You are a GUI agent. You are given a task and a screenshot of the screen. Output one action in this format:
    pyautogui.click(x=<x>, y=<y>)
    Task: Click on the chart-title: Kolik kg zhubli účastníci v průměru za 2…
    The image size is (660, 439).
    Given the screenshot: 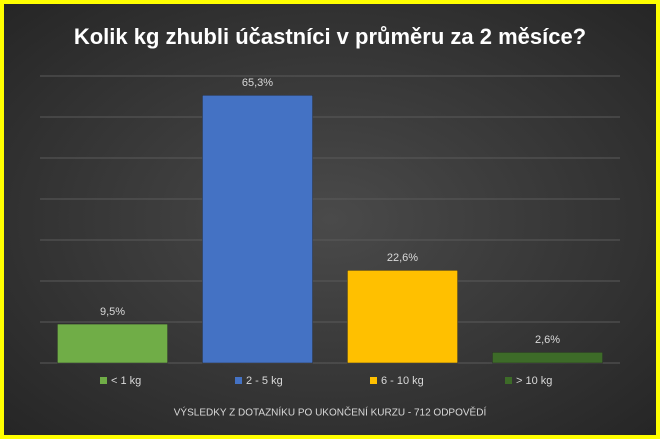 What is the action you would take?
    pyautogui.click(x=330, y=36)
    